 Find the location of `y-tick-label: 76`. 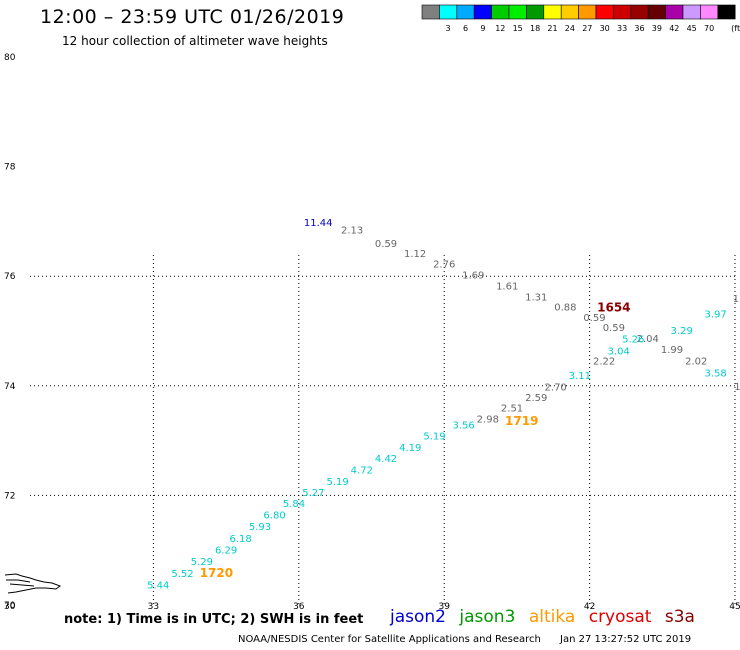

y-tick-label: 76 is located at coordinates (10, 277).